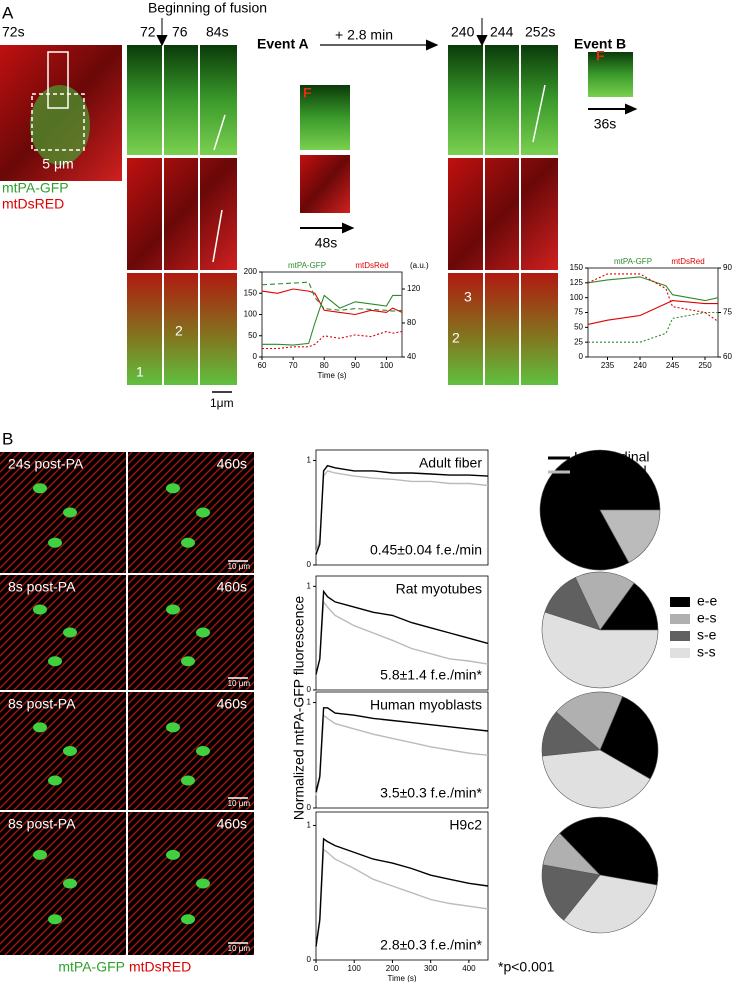 This screenshot has width=738, height=982. What do you see at coordinates (397, 126) in the screenshot?
I see `arrows` at bounding box center [397, 126].